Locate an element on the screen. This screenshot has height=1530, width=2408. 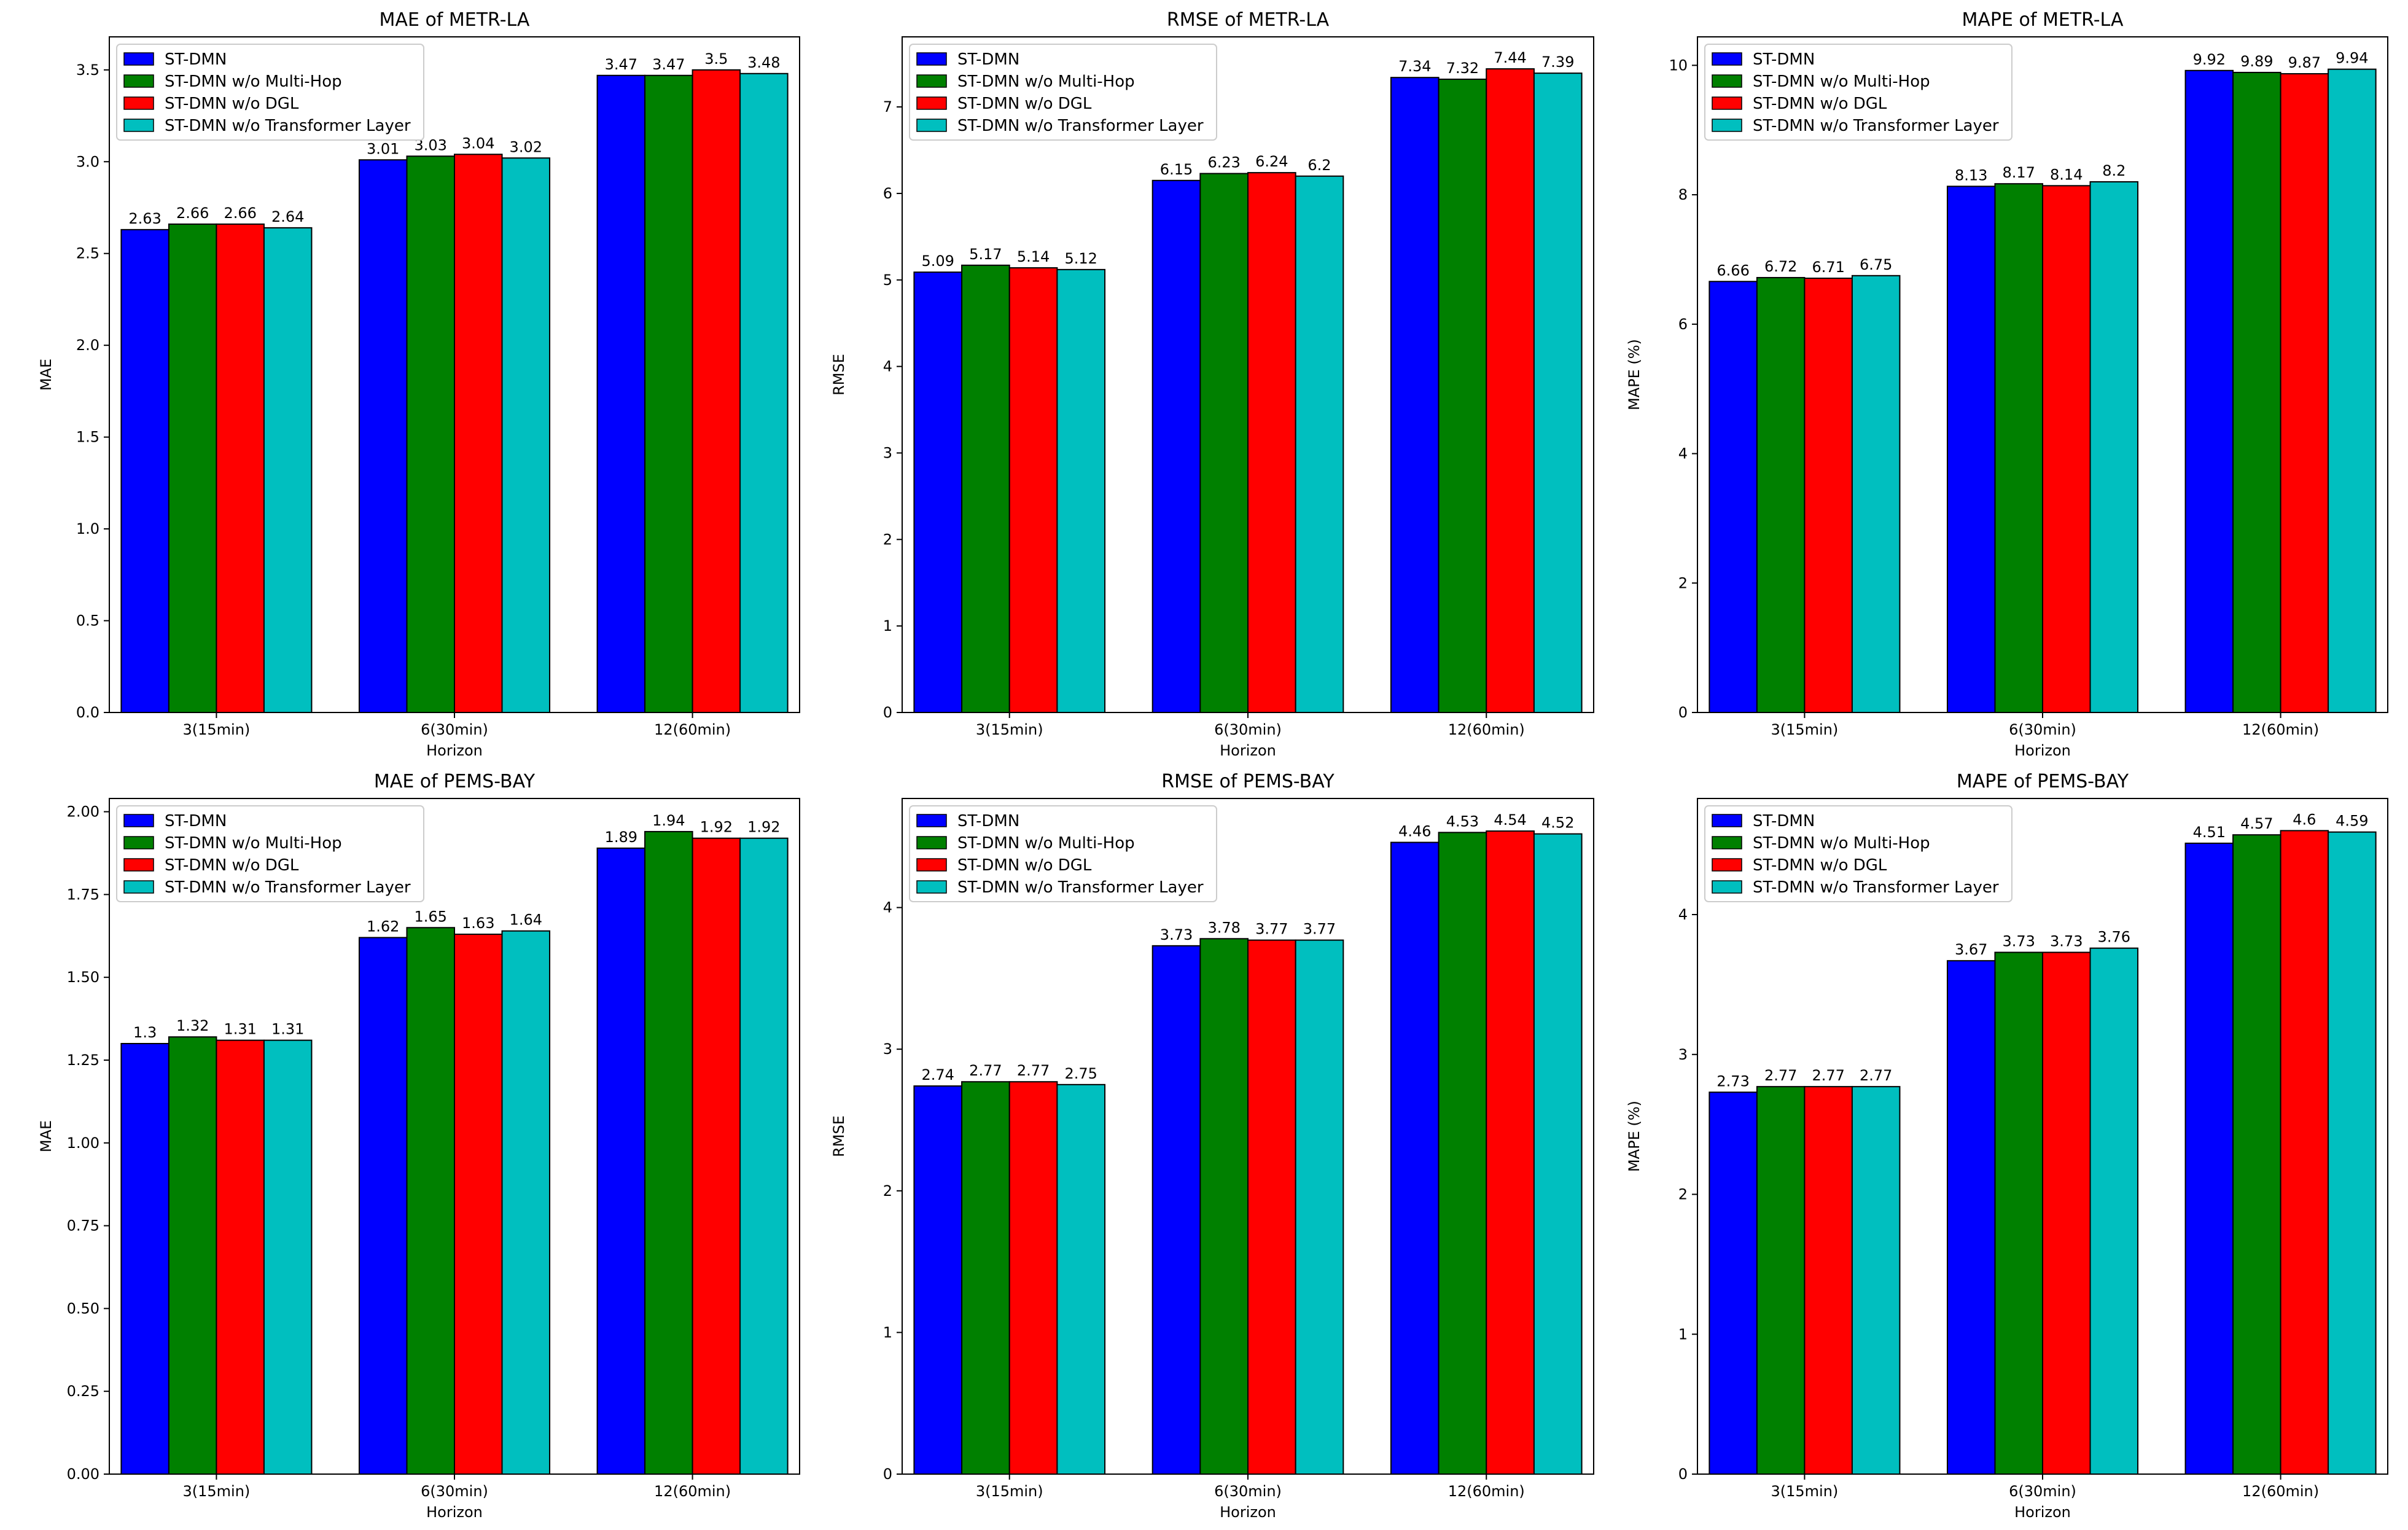
y-tick-label: 0.25 is located at coordinates (83, 1391).